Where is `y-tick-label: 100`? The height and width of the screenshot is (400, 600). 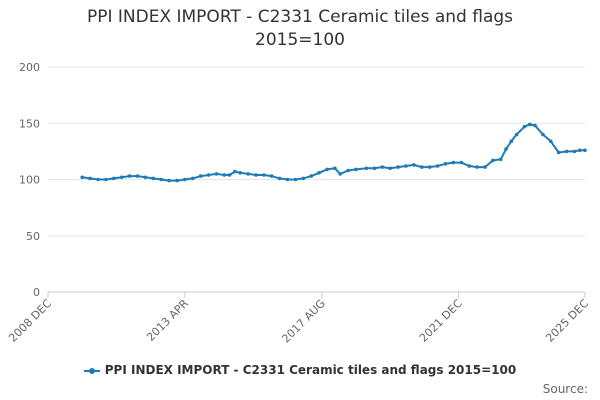 y-tick-label: 100 is located at coordinates (29, 180).